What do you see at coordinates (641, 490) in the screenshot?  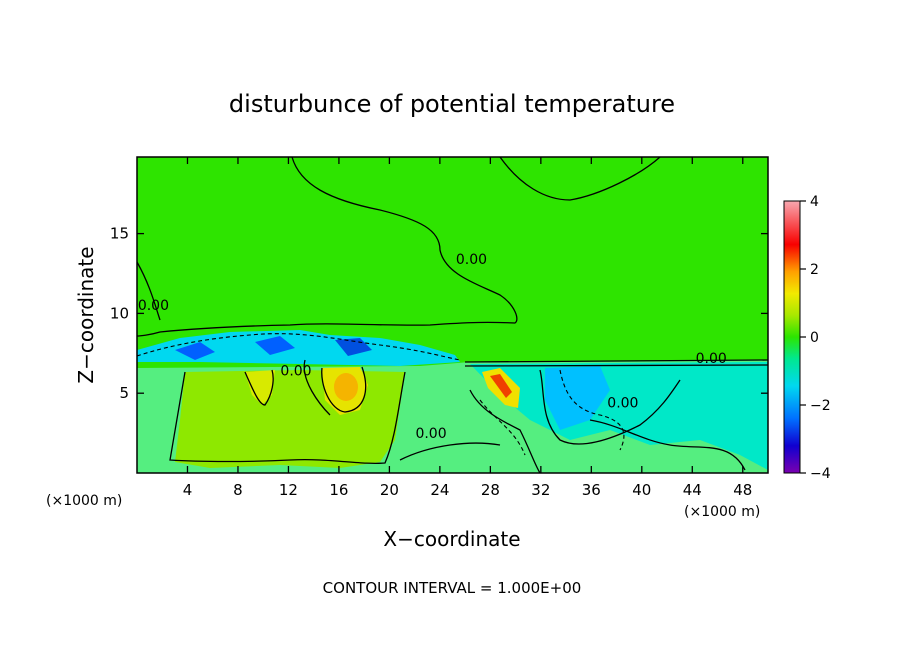 I see `x-tick-label: 40` at bounding box center [641, 490].